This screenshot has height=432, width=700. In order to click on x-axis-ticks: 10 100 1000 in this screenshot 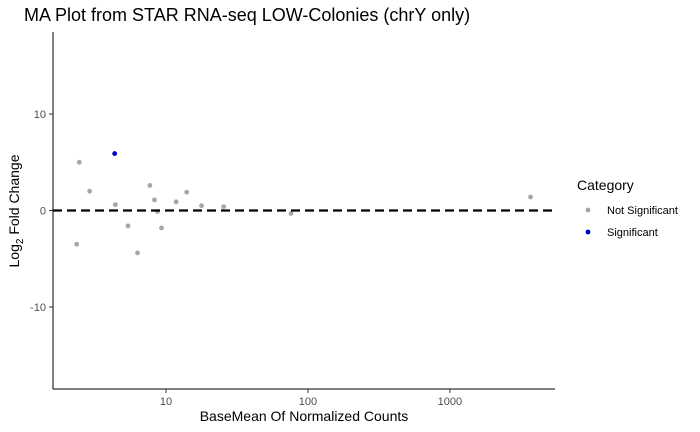, I will do `click(311, 398)`.